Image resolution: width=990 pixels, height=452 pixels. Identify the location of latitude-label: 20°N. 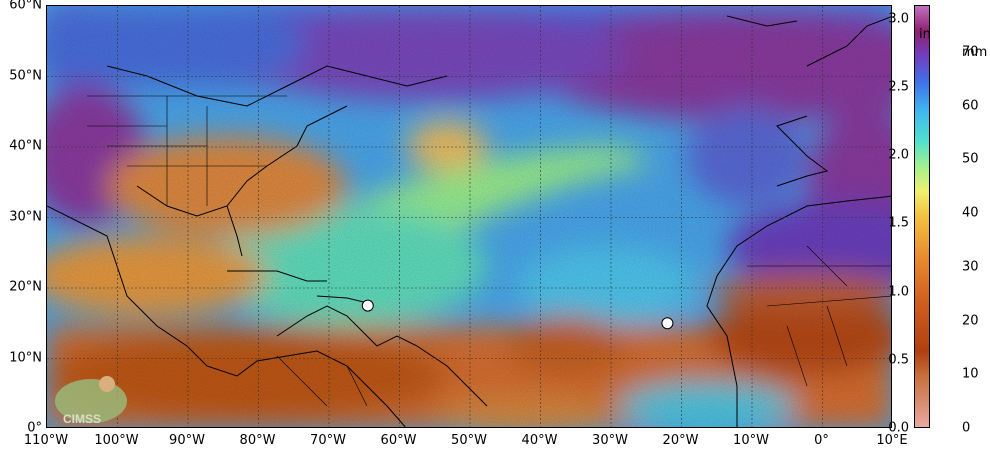
(25, 287).